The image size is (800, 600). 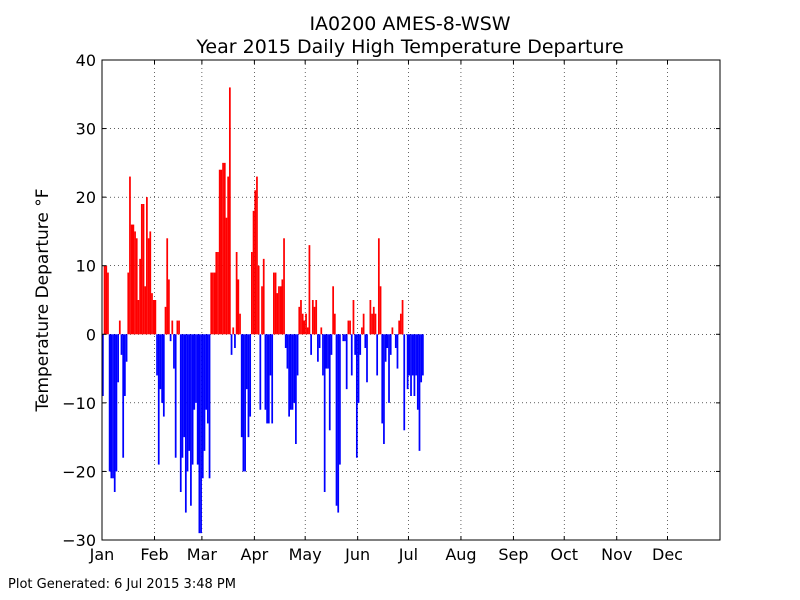 What do you see at coordinates (86, 197) in the screenshot?
I see `y-tick-label: 20` at bounding box center [86, 197].